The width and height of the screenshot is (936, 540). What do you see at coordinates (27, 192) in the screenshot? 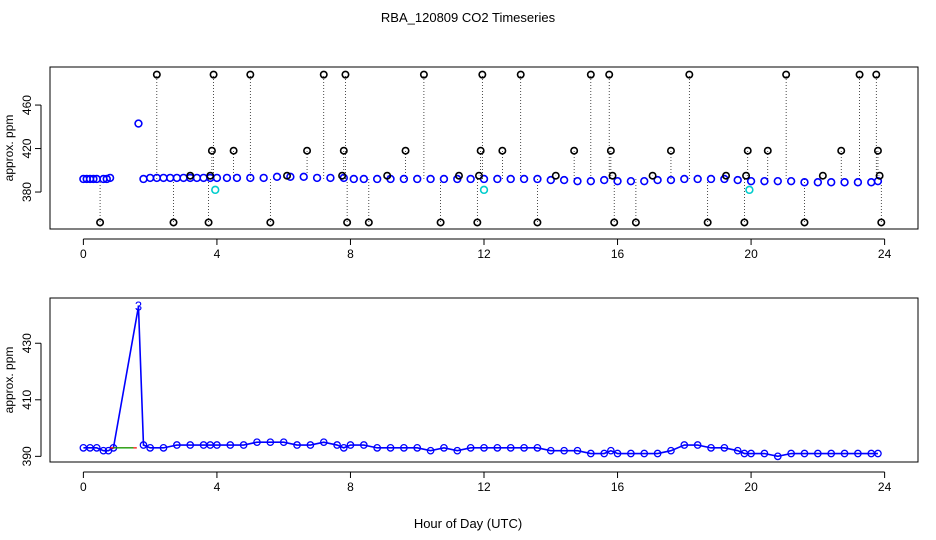
I see `top-y-tick-label: 380` at bounding box center [27, 192].